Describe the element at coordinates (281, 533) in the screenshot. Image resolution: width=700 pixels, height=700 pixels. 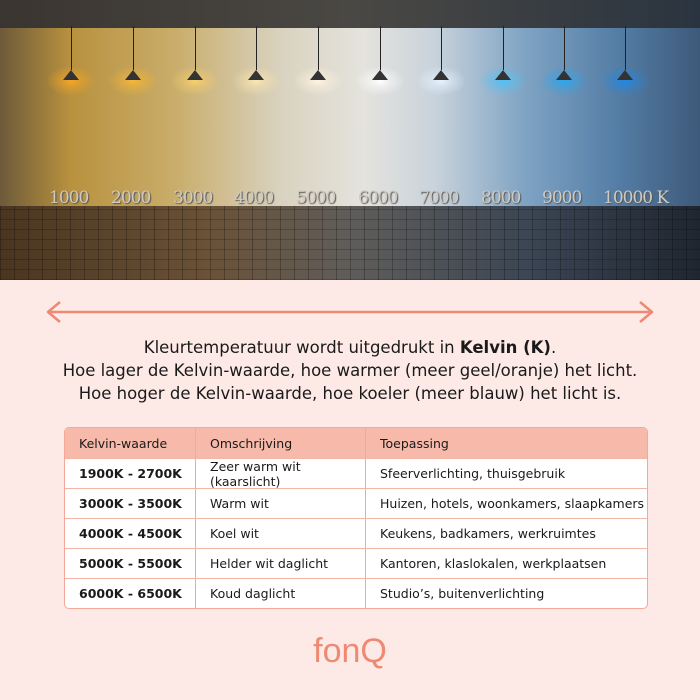
I see `description-cell: Koel wit` at that location.